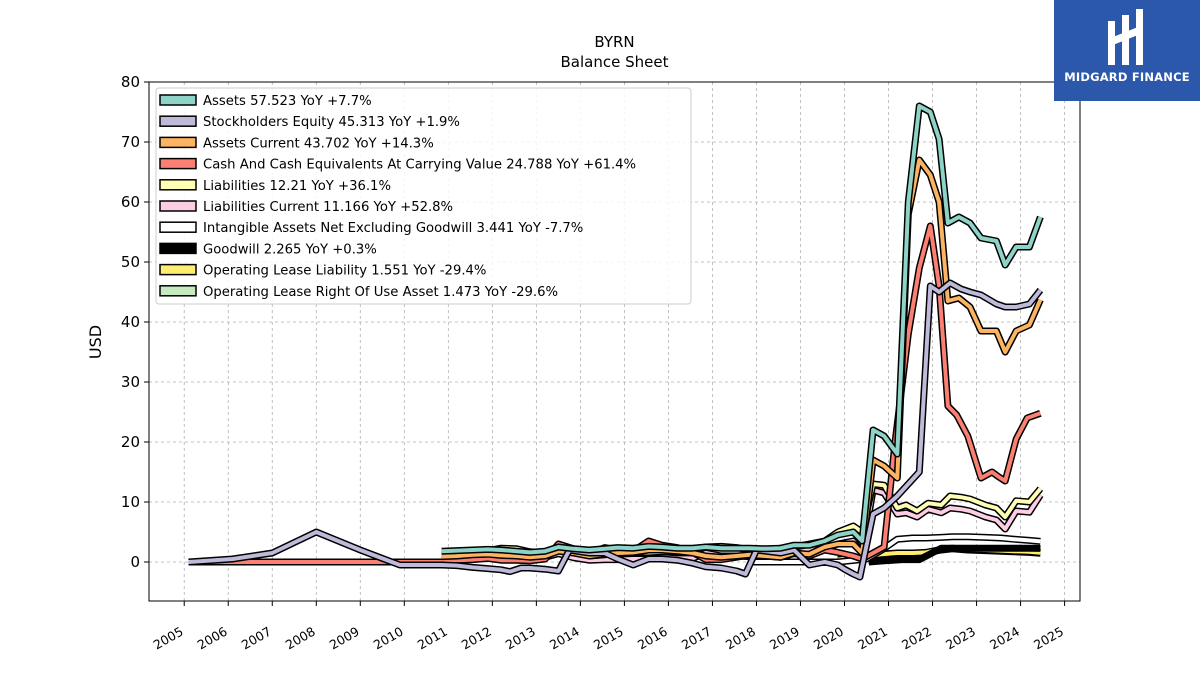 Image resolution: width=1200 pixels, height=675 pixels. I want to click on logo-text: MIDGARD FINANCE, so click(1127, 77).